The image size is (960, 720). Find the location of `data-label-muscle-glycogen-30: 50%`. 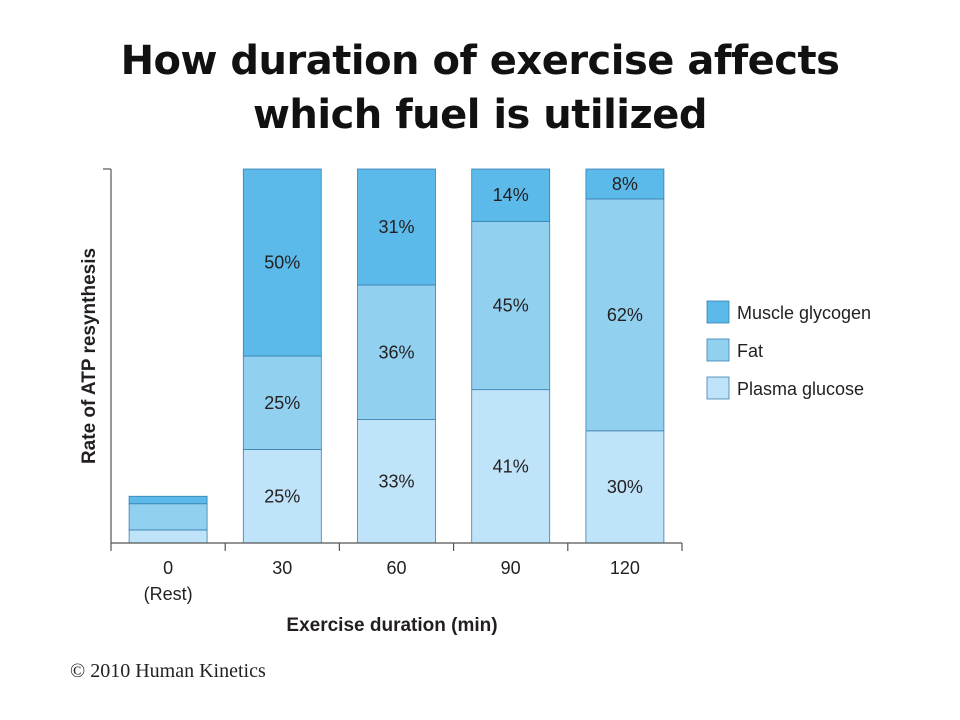

data-label-muscle-glycogen-30: 50% is located at coordinates (282, 263).